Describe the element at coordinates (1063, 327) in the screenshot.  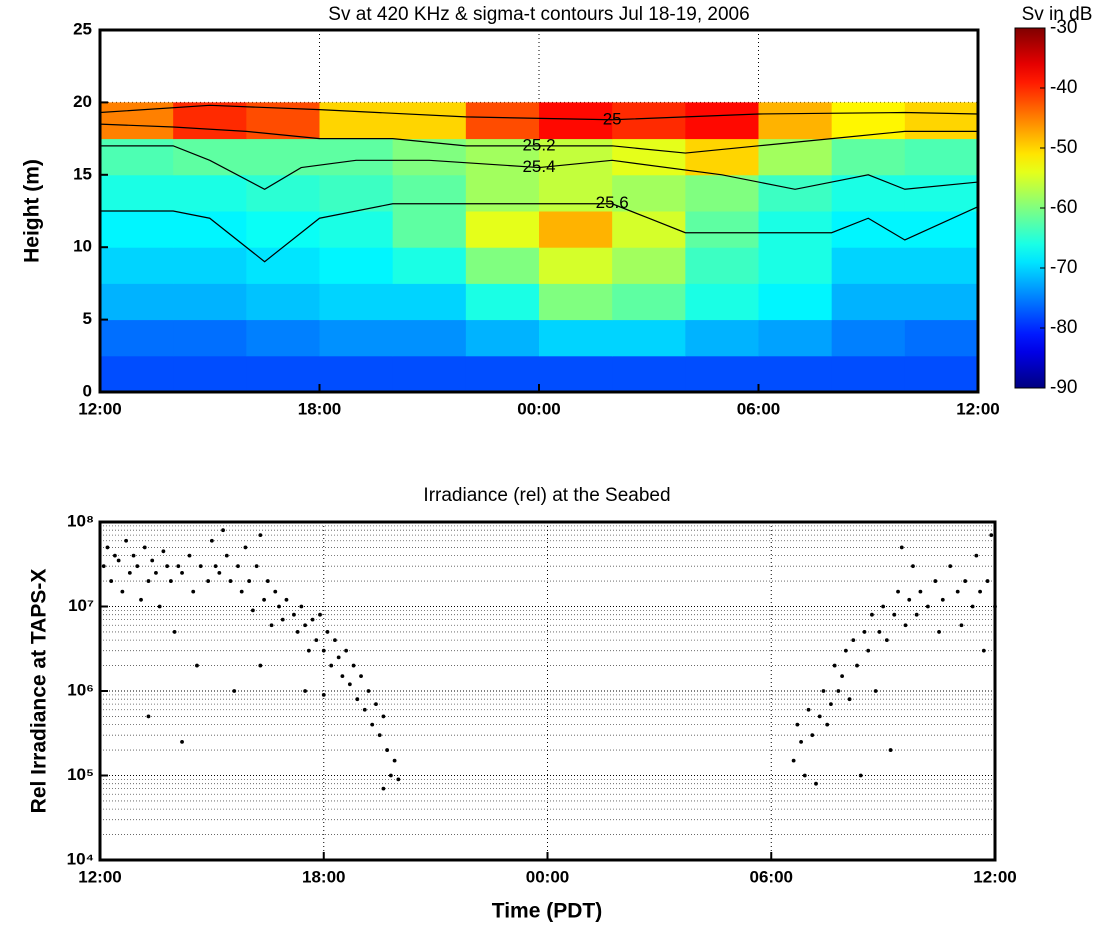
I see `colorbar-tick-label: -80` at that location.